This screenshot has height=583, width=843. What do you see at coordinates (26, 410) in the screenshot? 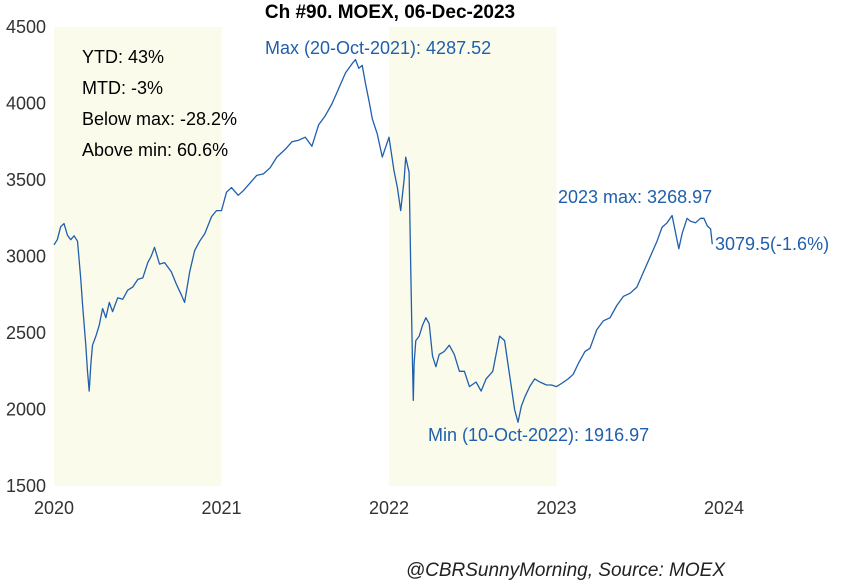
I see `y-tick-label: 2000` at bounding box center [26, 410].